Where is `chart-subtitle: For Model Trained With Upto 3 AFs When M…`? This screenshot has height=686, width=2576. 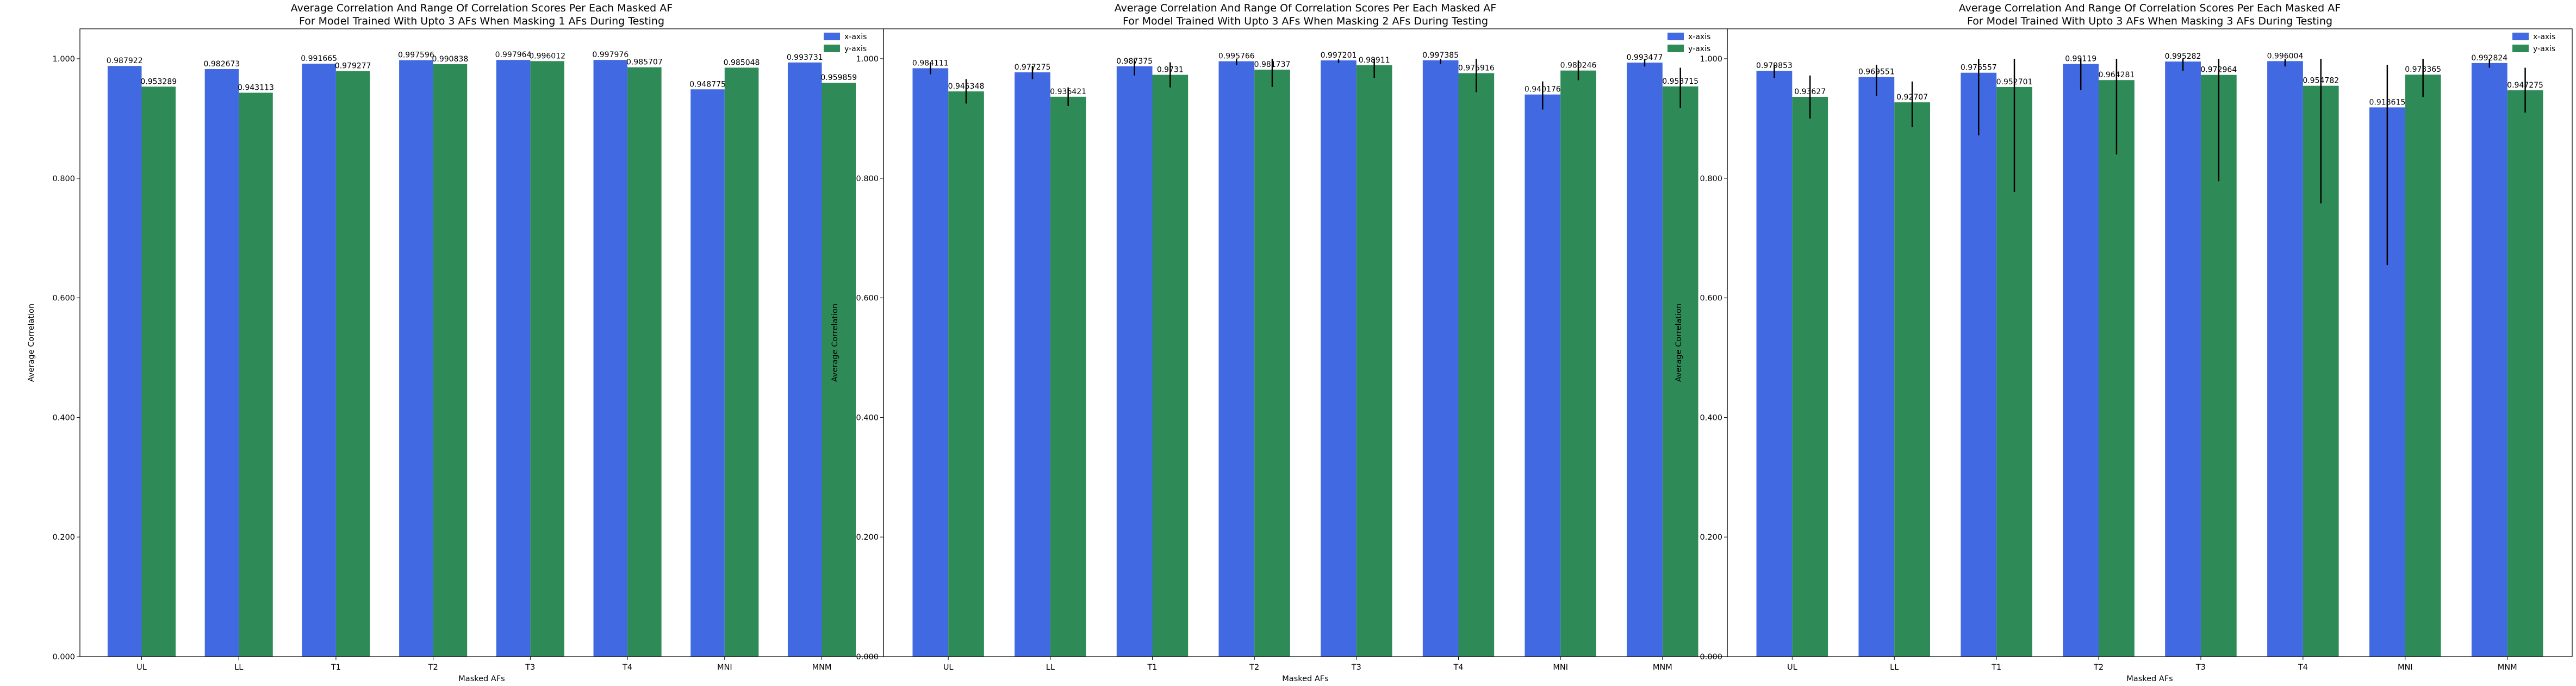 chart-subtitle: For Model Trained With Upto 3 AFs When M… is located at coordinates (1305, 21).